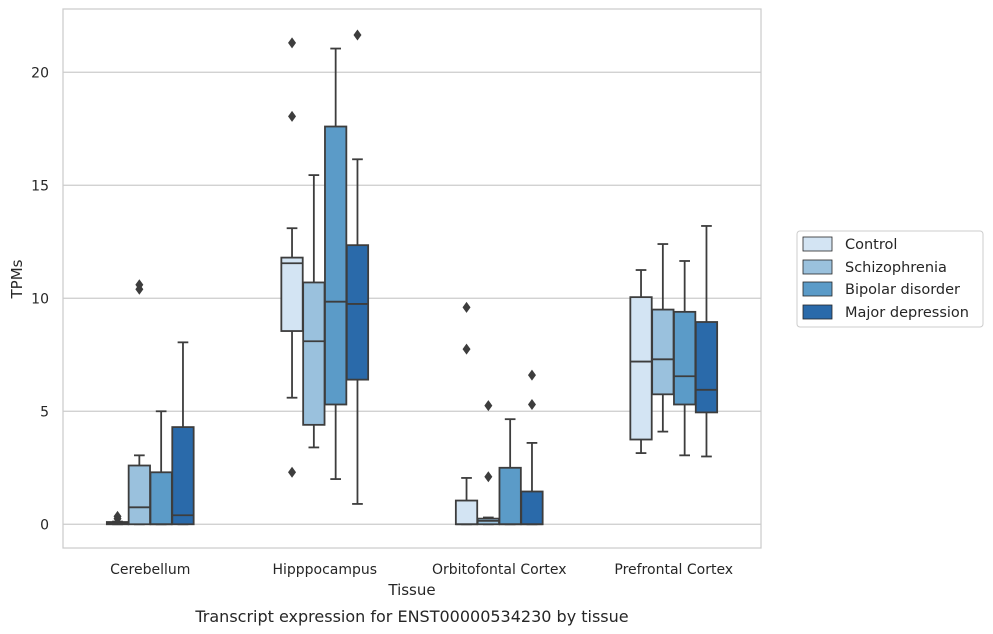 This screenshot has width=993, height=634. Describe the element at coordinates (324, 570) in the screenshot. I see `x-tick-label-hipppocampus: Hipppocampus` at that location.